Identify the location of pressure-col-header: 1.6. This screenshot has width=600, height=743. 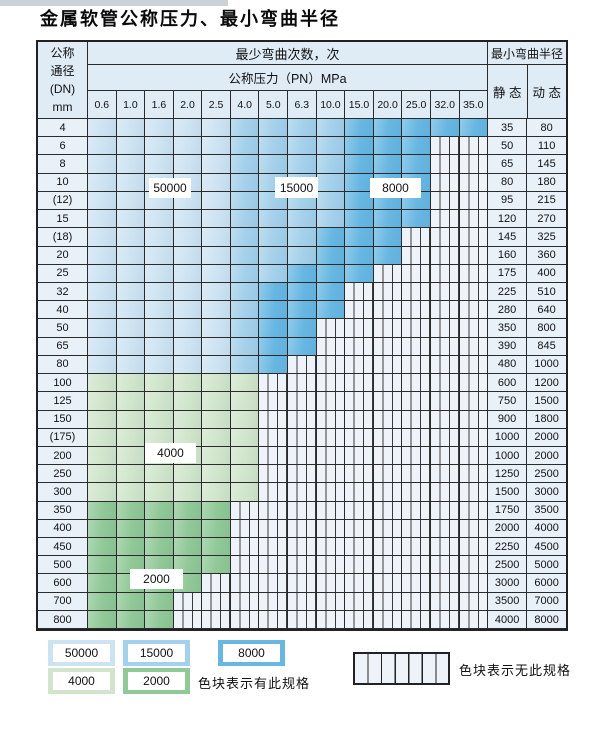
(159, 105).